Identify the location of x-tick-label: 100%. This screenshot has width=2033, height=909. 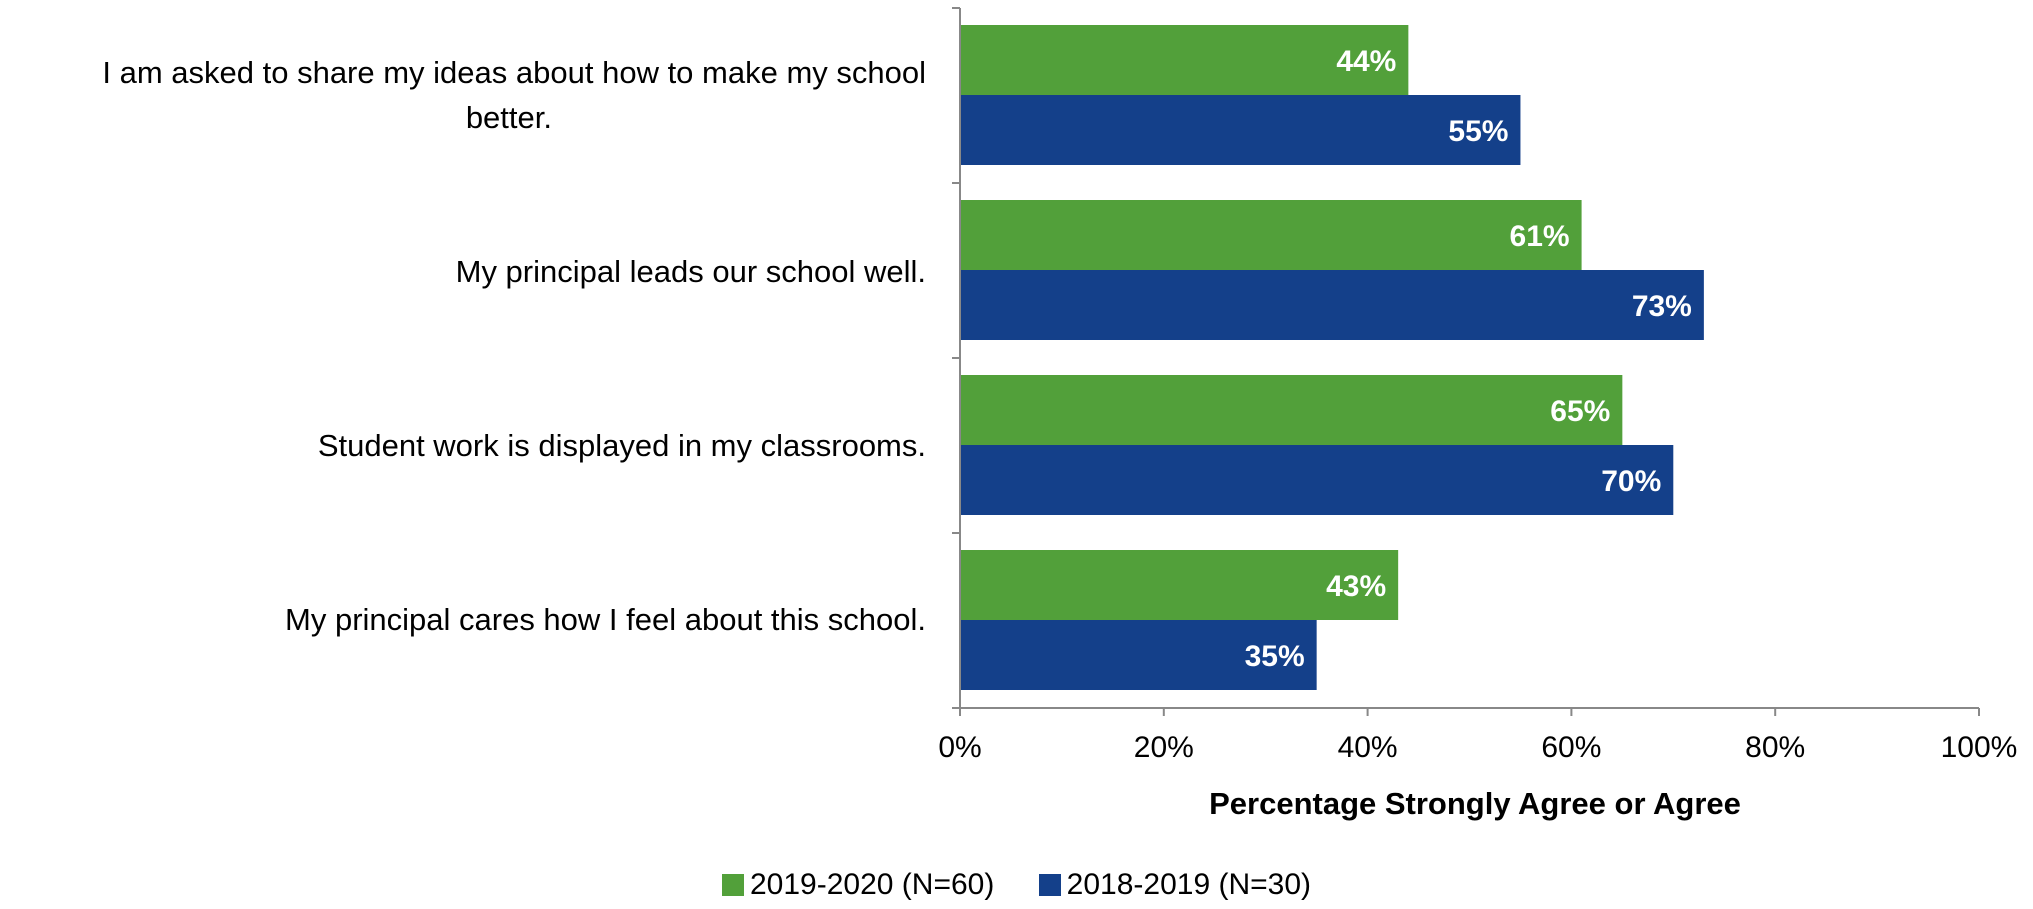
(1979, 747).